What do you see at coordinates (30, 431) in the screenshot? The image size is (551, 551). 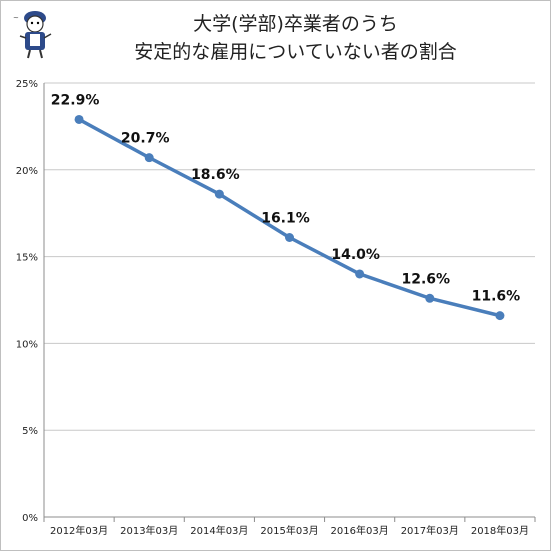 I see `y-tick-label: 5%` at bounding box center [30, 431].